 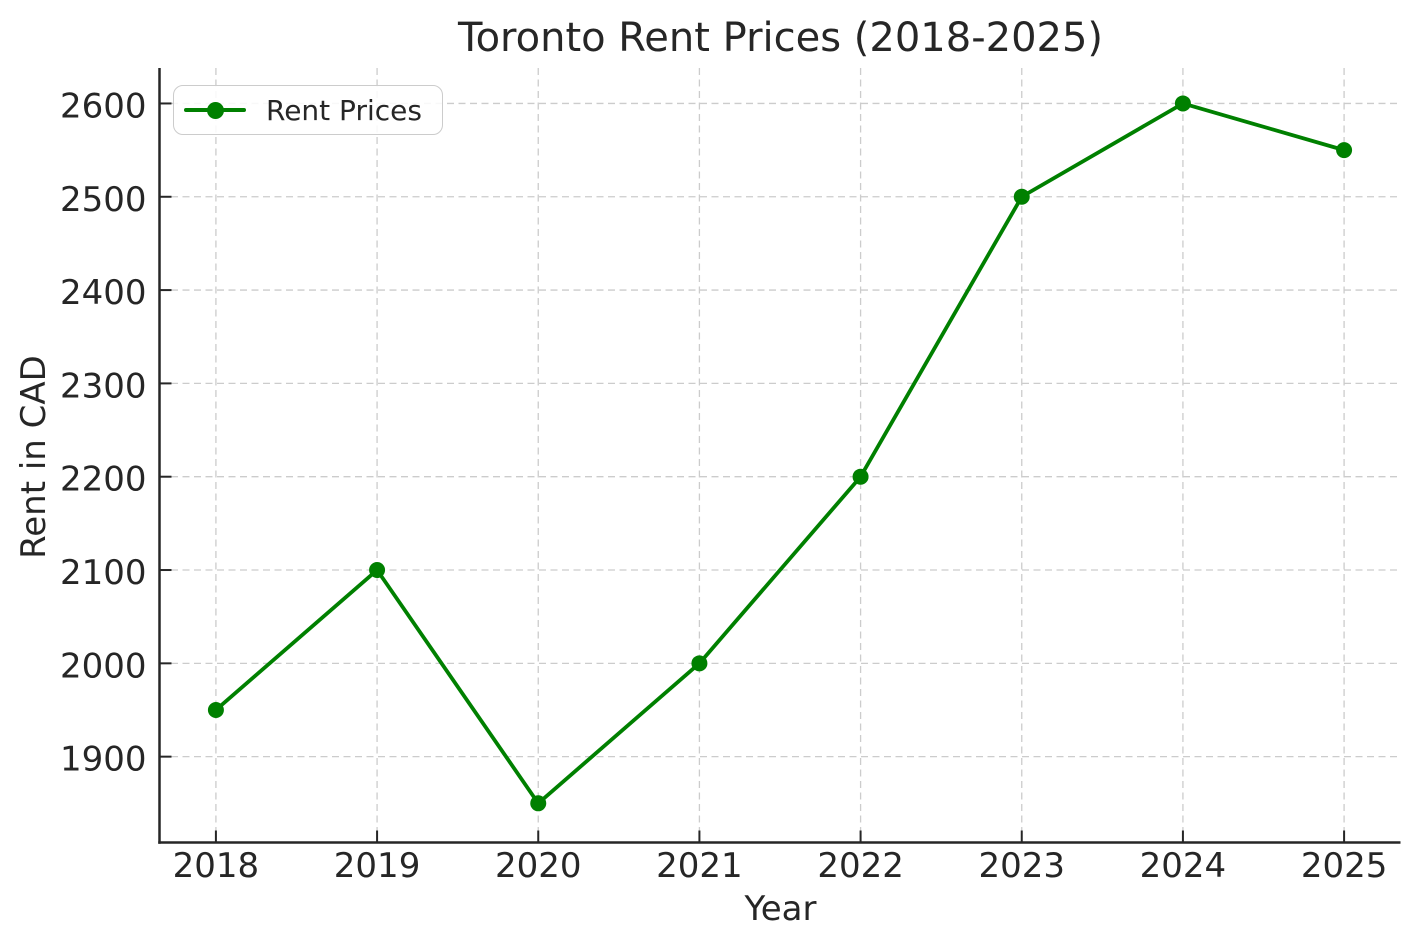 What do you see at coordinates (103, 200) in the screenshot?
I see `y-tick-label: 2500` at bounding box center [103, 200].